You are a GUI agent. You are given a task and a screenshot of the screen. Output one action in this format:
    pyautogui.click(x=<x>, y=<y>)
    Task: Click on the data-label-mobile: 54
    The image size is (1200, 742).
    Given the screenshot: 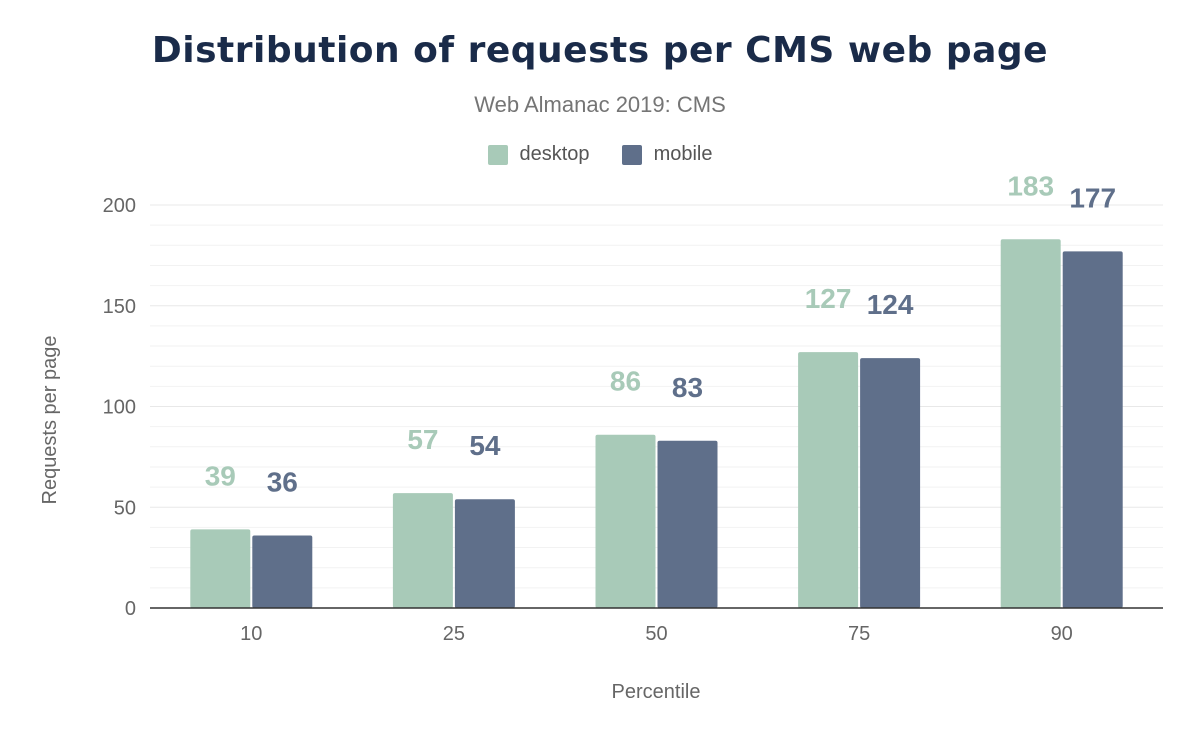 What is the action you would take?
    pyautogui.click(x=485, y=445)
    